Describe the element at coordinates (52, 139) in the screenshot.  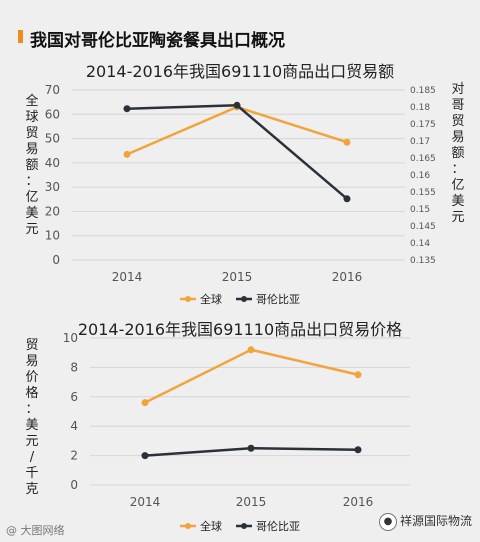
I see `y-tick-label: 50` at that location.